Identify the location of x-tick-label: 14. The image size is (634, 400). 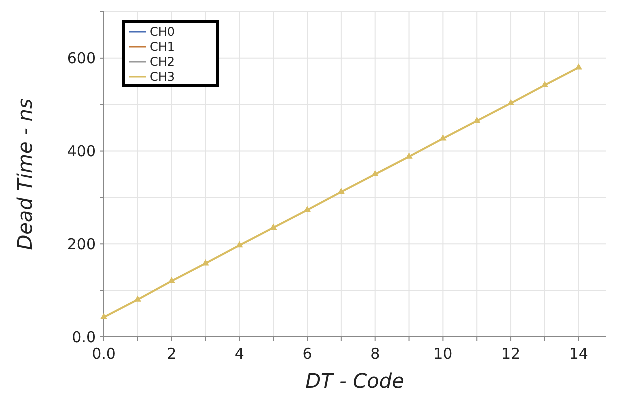
(578, 354).